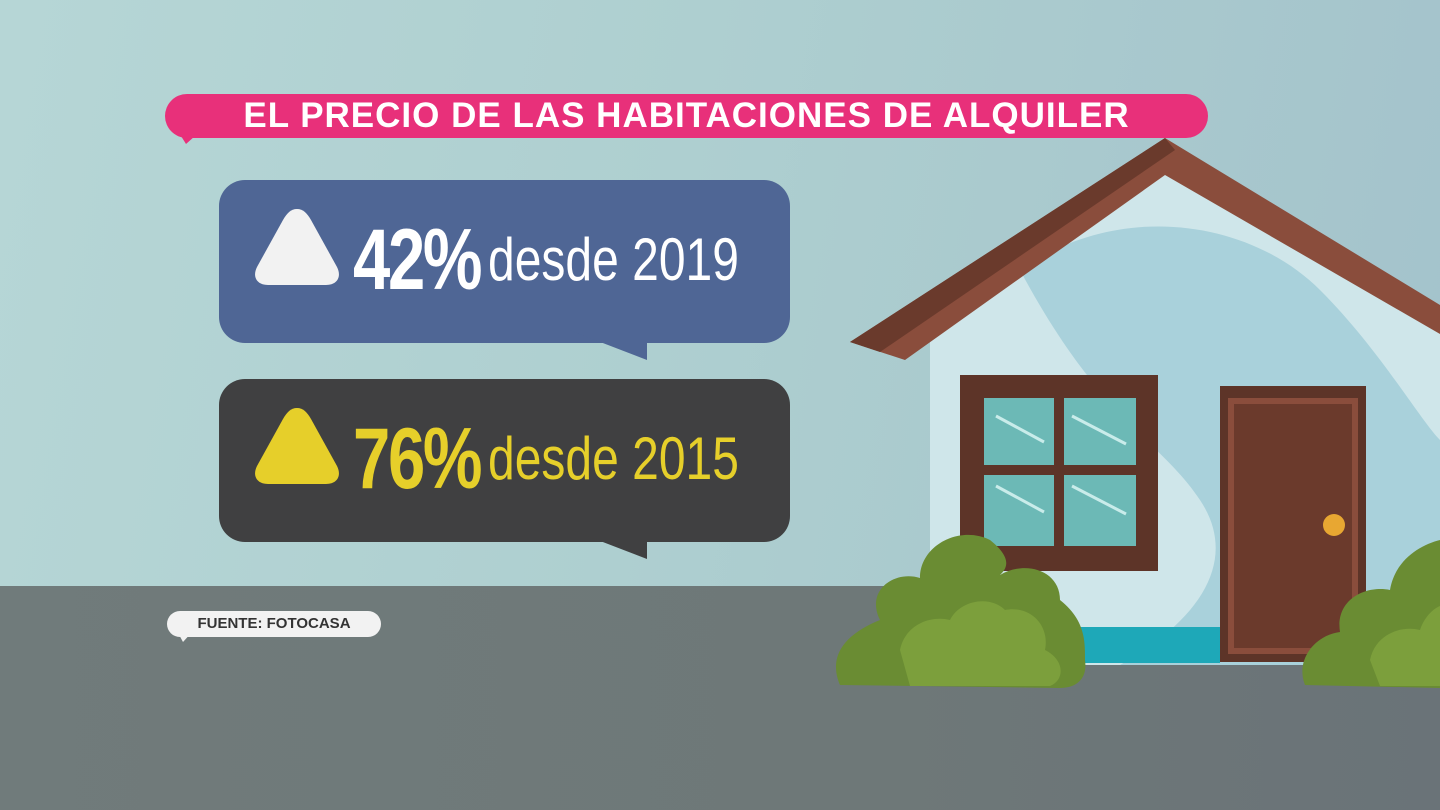  I want to click on stat-text: 42% desde 2019, so click(577, 260).